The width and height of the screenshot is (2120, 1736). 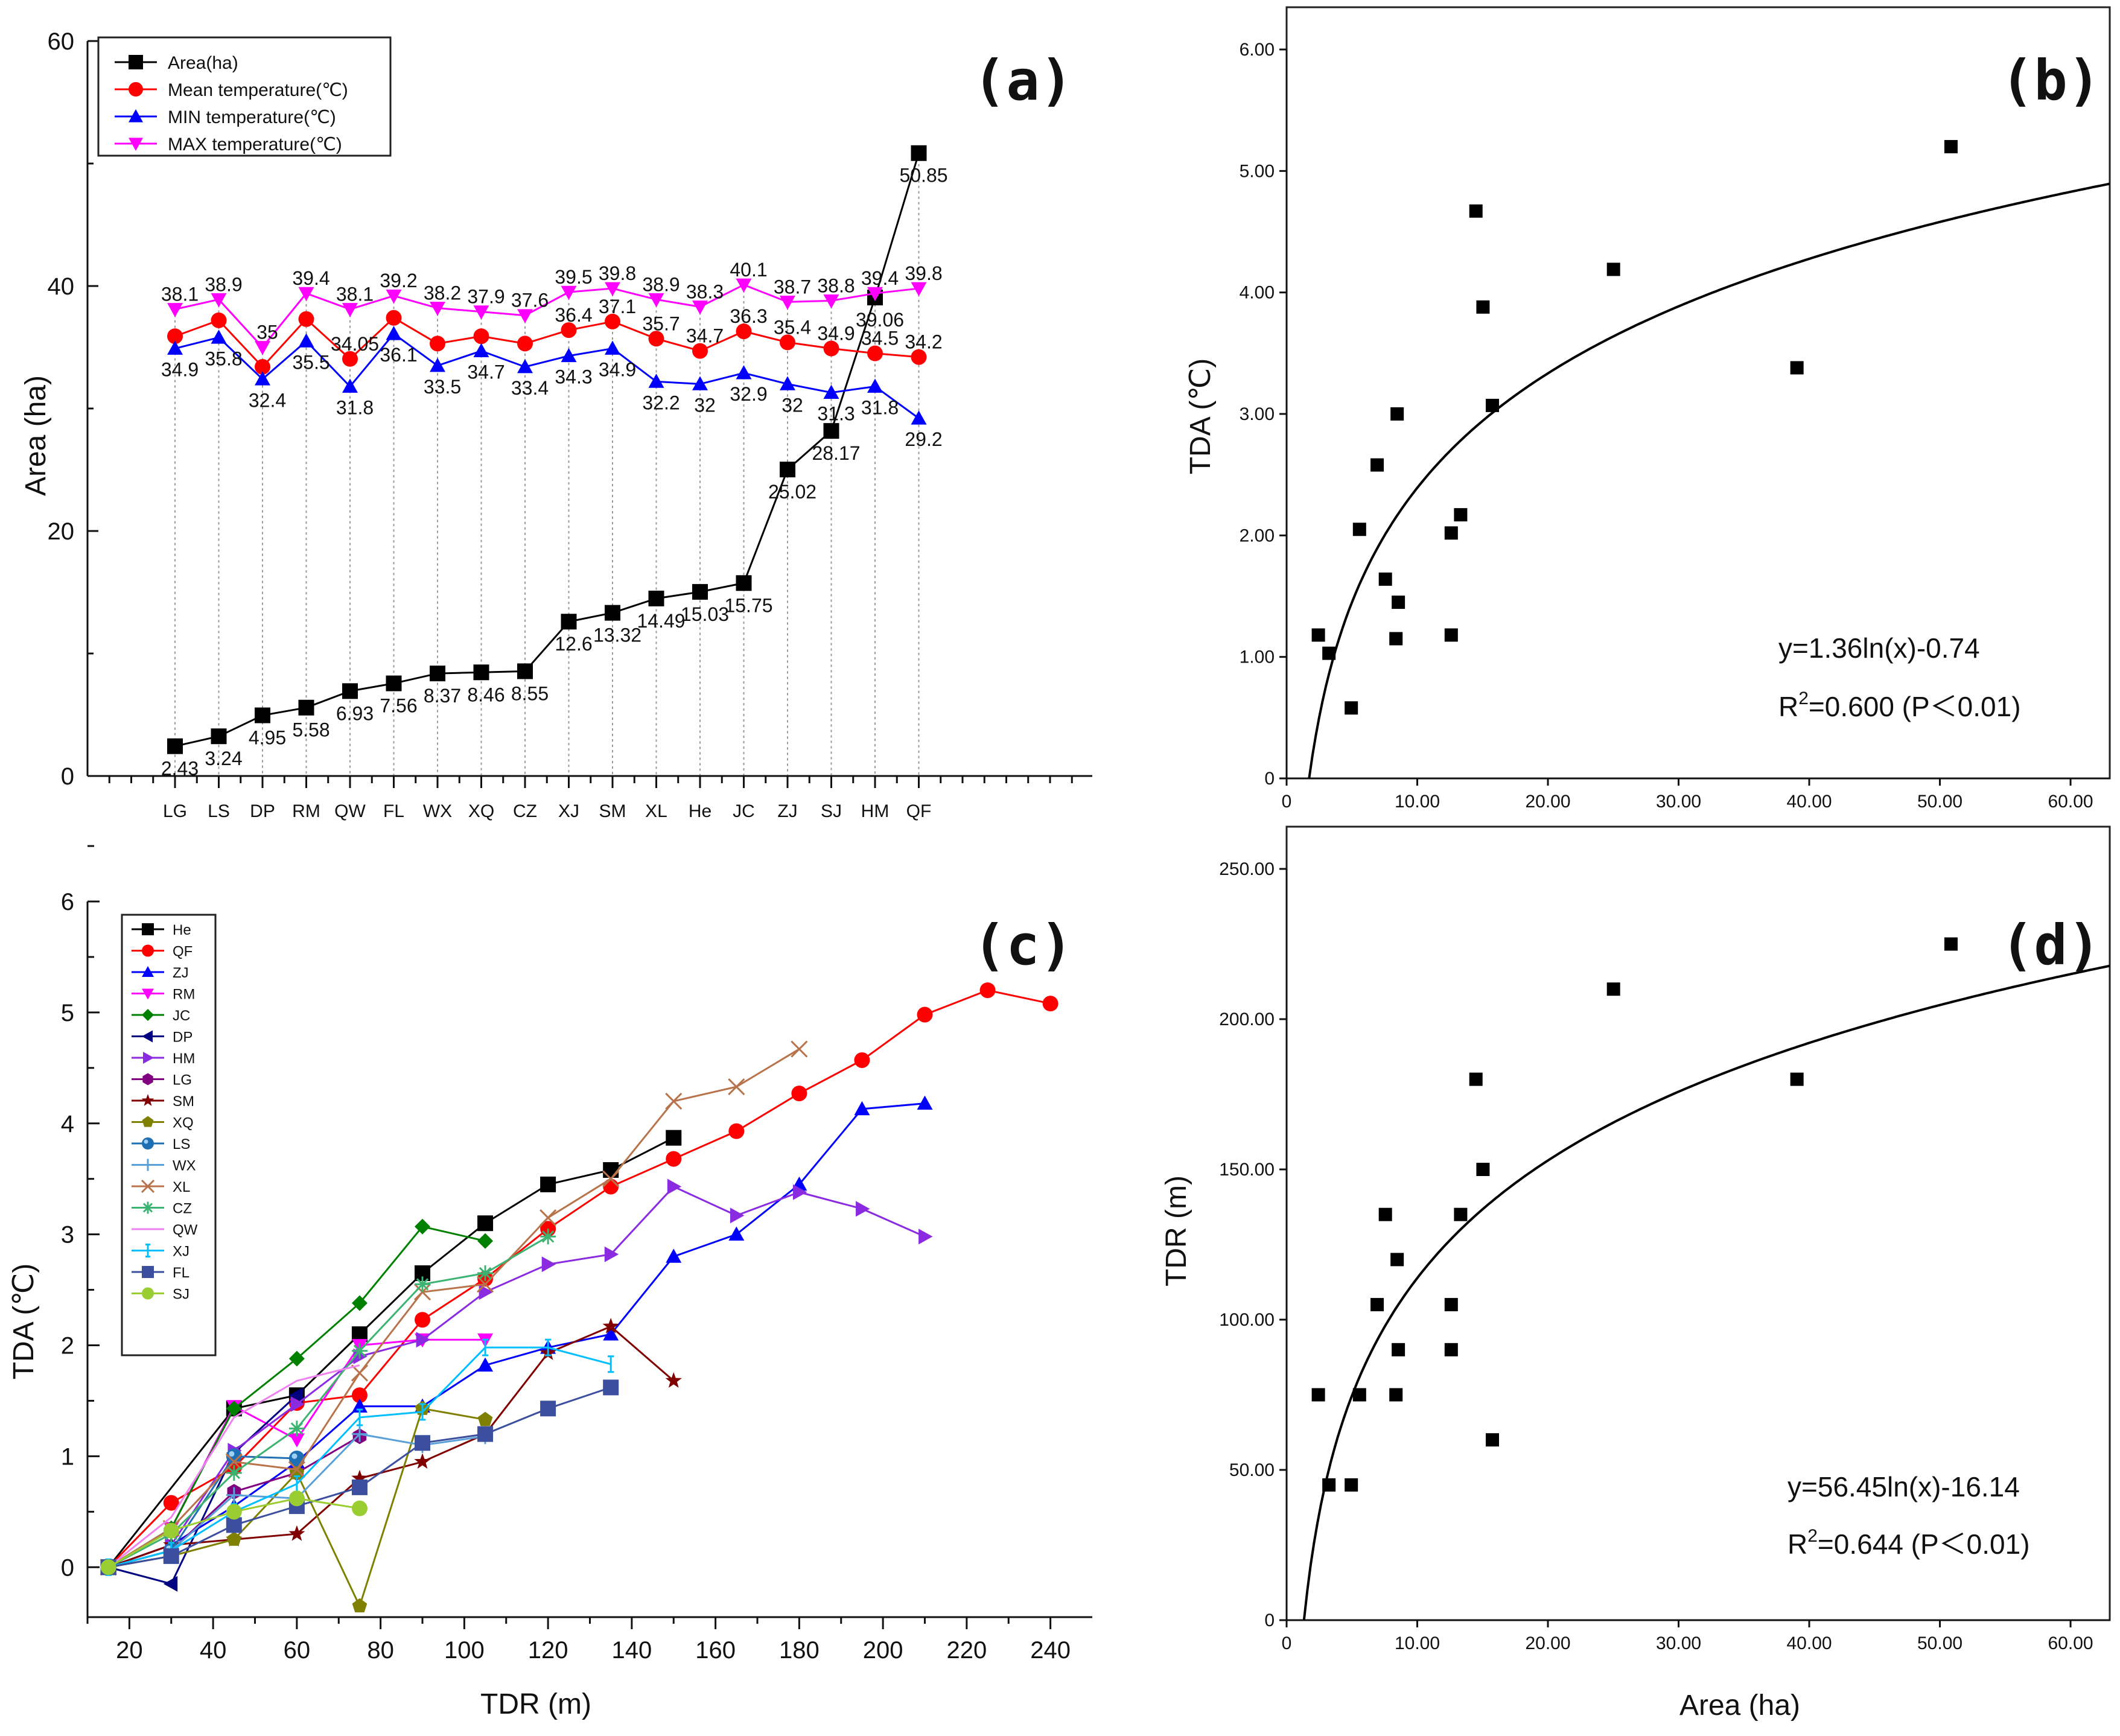 I want to click on panel-a-x-tick-label-hm: HM, so click(x=876, y=811).